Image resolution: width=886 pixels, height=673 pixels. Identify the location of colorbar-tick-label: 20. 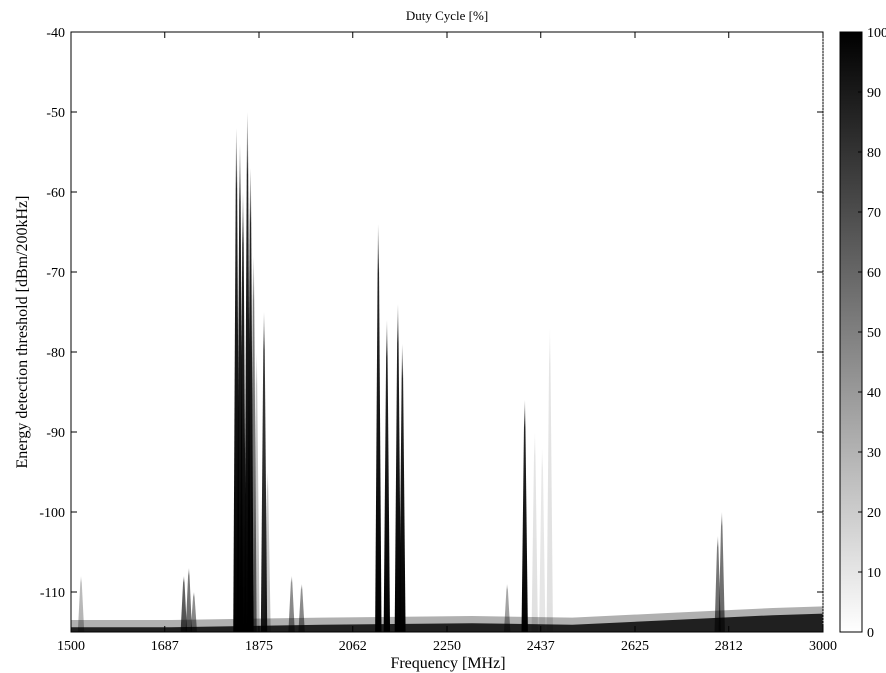
(874, 513).